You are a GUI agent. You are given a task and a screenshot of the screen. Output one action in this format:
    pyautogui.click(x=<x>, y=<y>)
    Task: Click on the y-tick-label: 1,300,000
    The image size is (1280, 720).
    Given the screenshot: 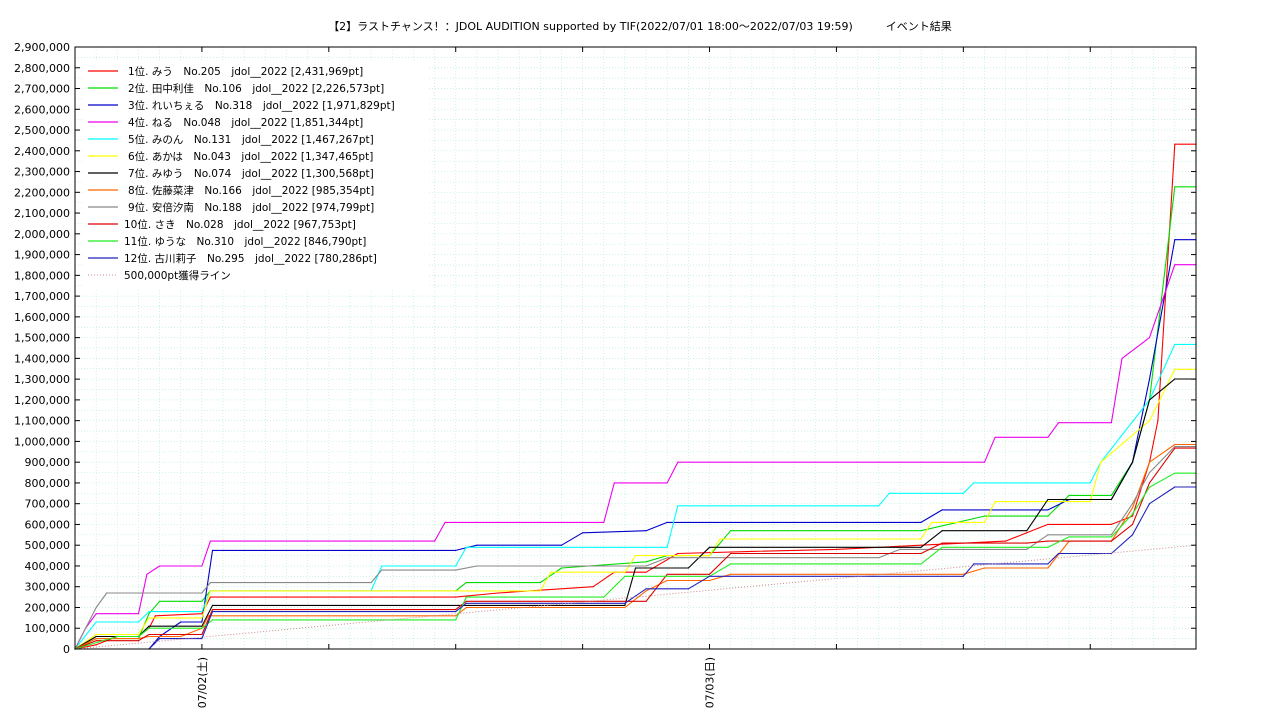 What is the action you would take?
    pyautogui.click(x=42, y=379)
    